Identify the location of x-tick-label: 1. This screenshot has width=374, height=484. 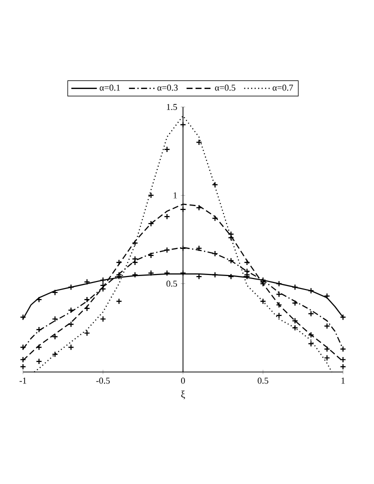
(343, 381).